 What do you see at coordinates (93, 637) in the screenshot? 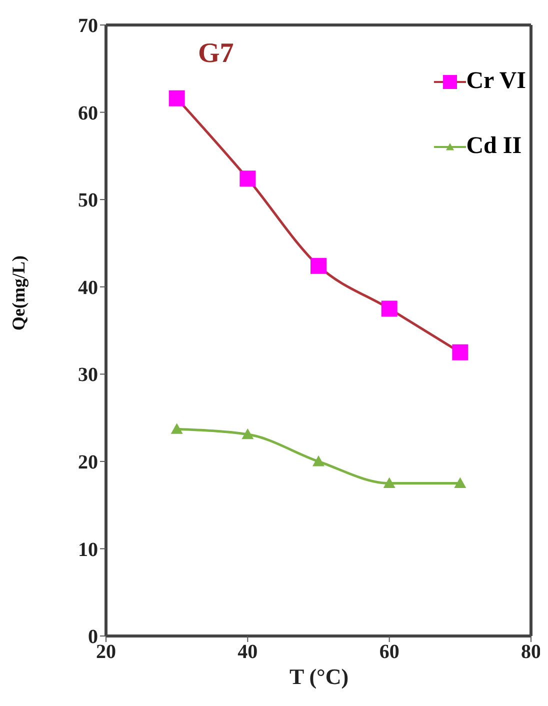
I see `y-tick-label: 0` at bounding box center [93, 637].